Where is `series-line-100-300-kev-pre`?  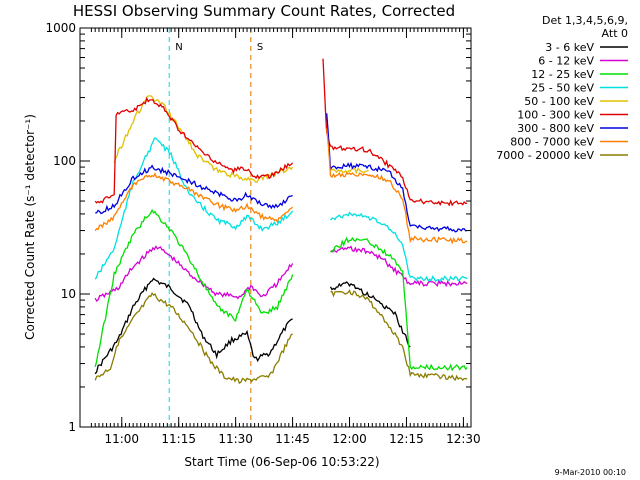
series-line-100-300-kev-pre is located at coordinates (194, 150).